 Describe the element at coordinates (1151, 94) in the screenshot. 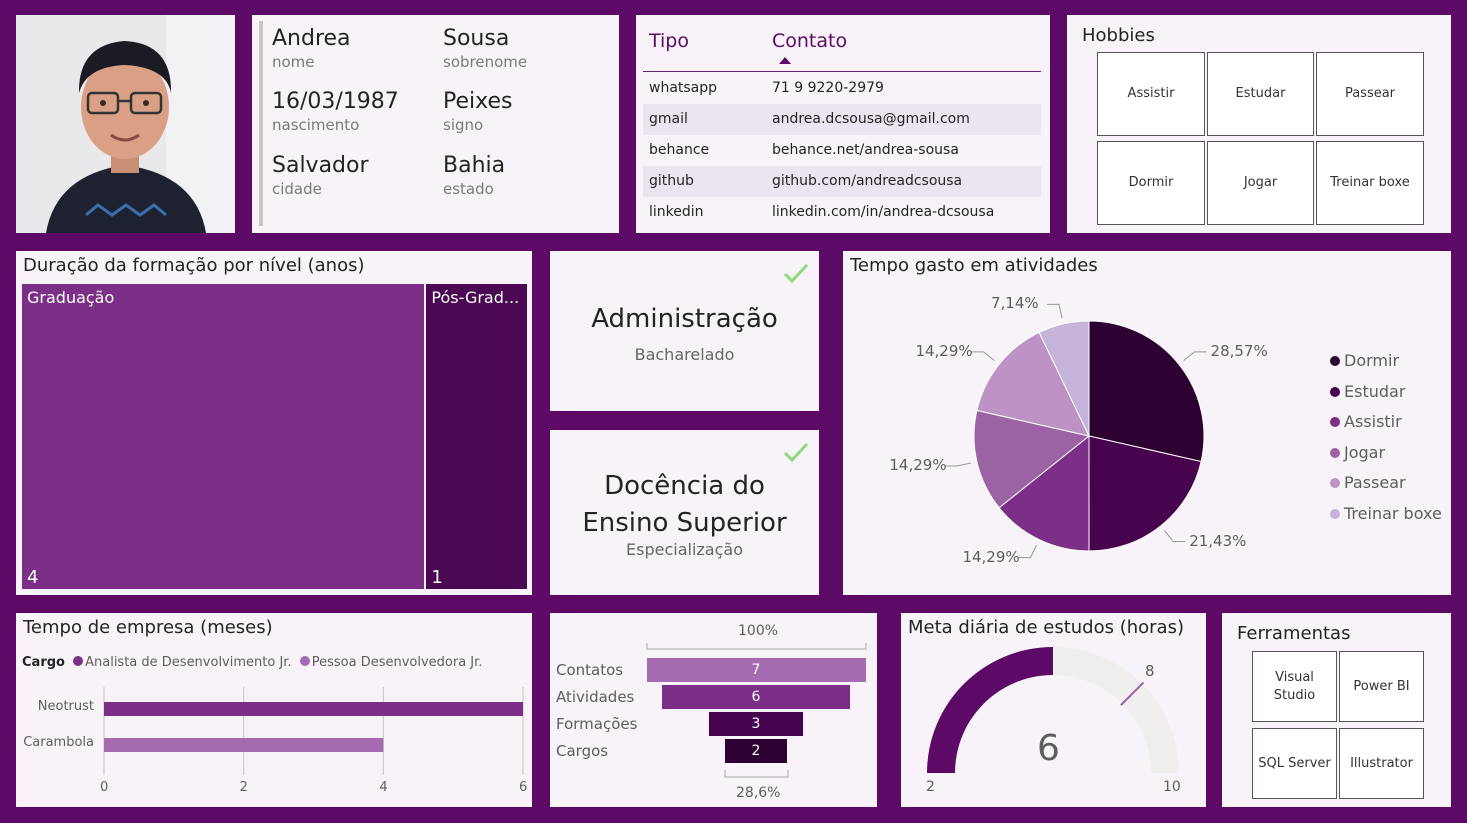

I see `hobby-tile: Assistir` at that location.